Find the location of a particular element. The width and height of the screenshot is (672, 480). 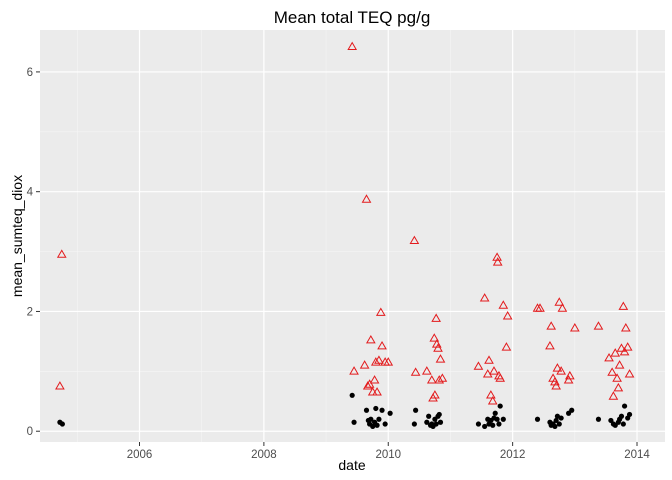

chart-title: Mean total TEQ pg/g is located at coordinates (352, 17).